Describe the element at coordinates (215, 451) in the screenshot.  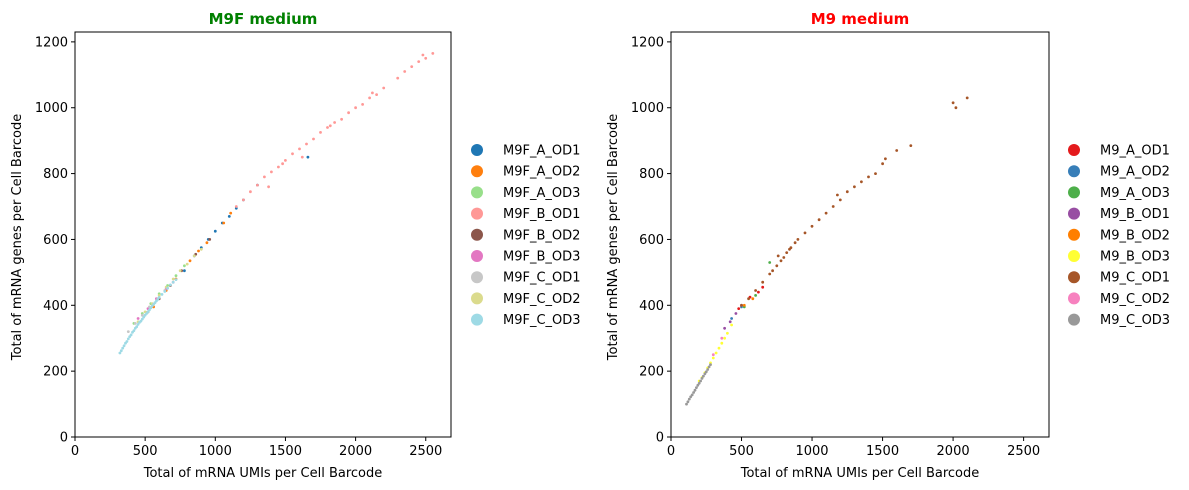
I see `x-tick-label: 1000` at that location.